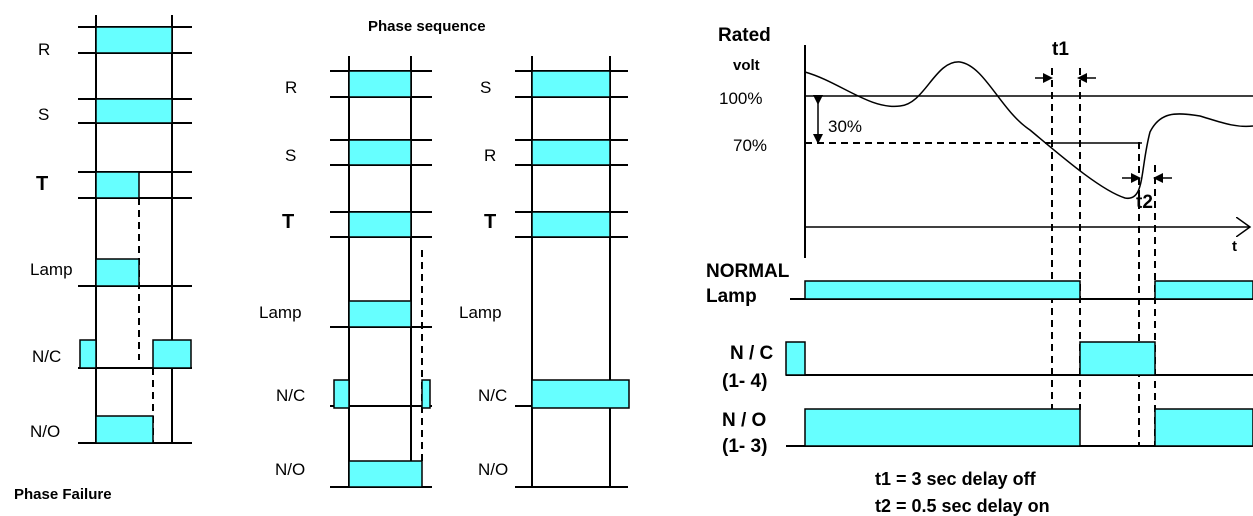 Image resolution: width=1253 pixels, height=516 pixels. I want to click on drop-label: 30%, so click(845, 126).